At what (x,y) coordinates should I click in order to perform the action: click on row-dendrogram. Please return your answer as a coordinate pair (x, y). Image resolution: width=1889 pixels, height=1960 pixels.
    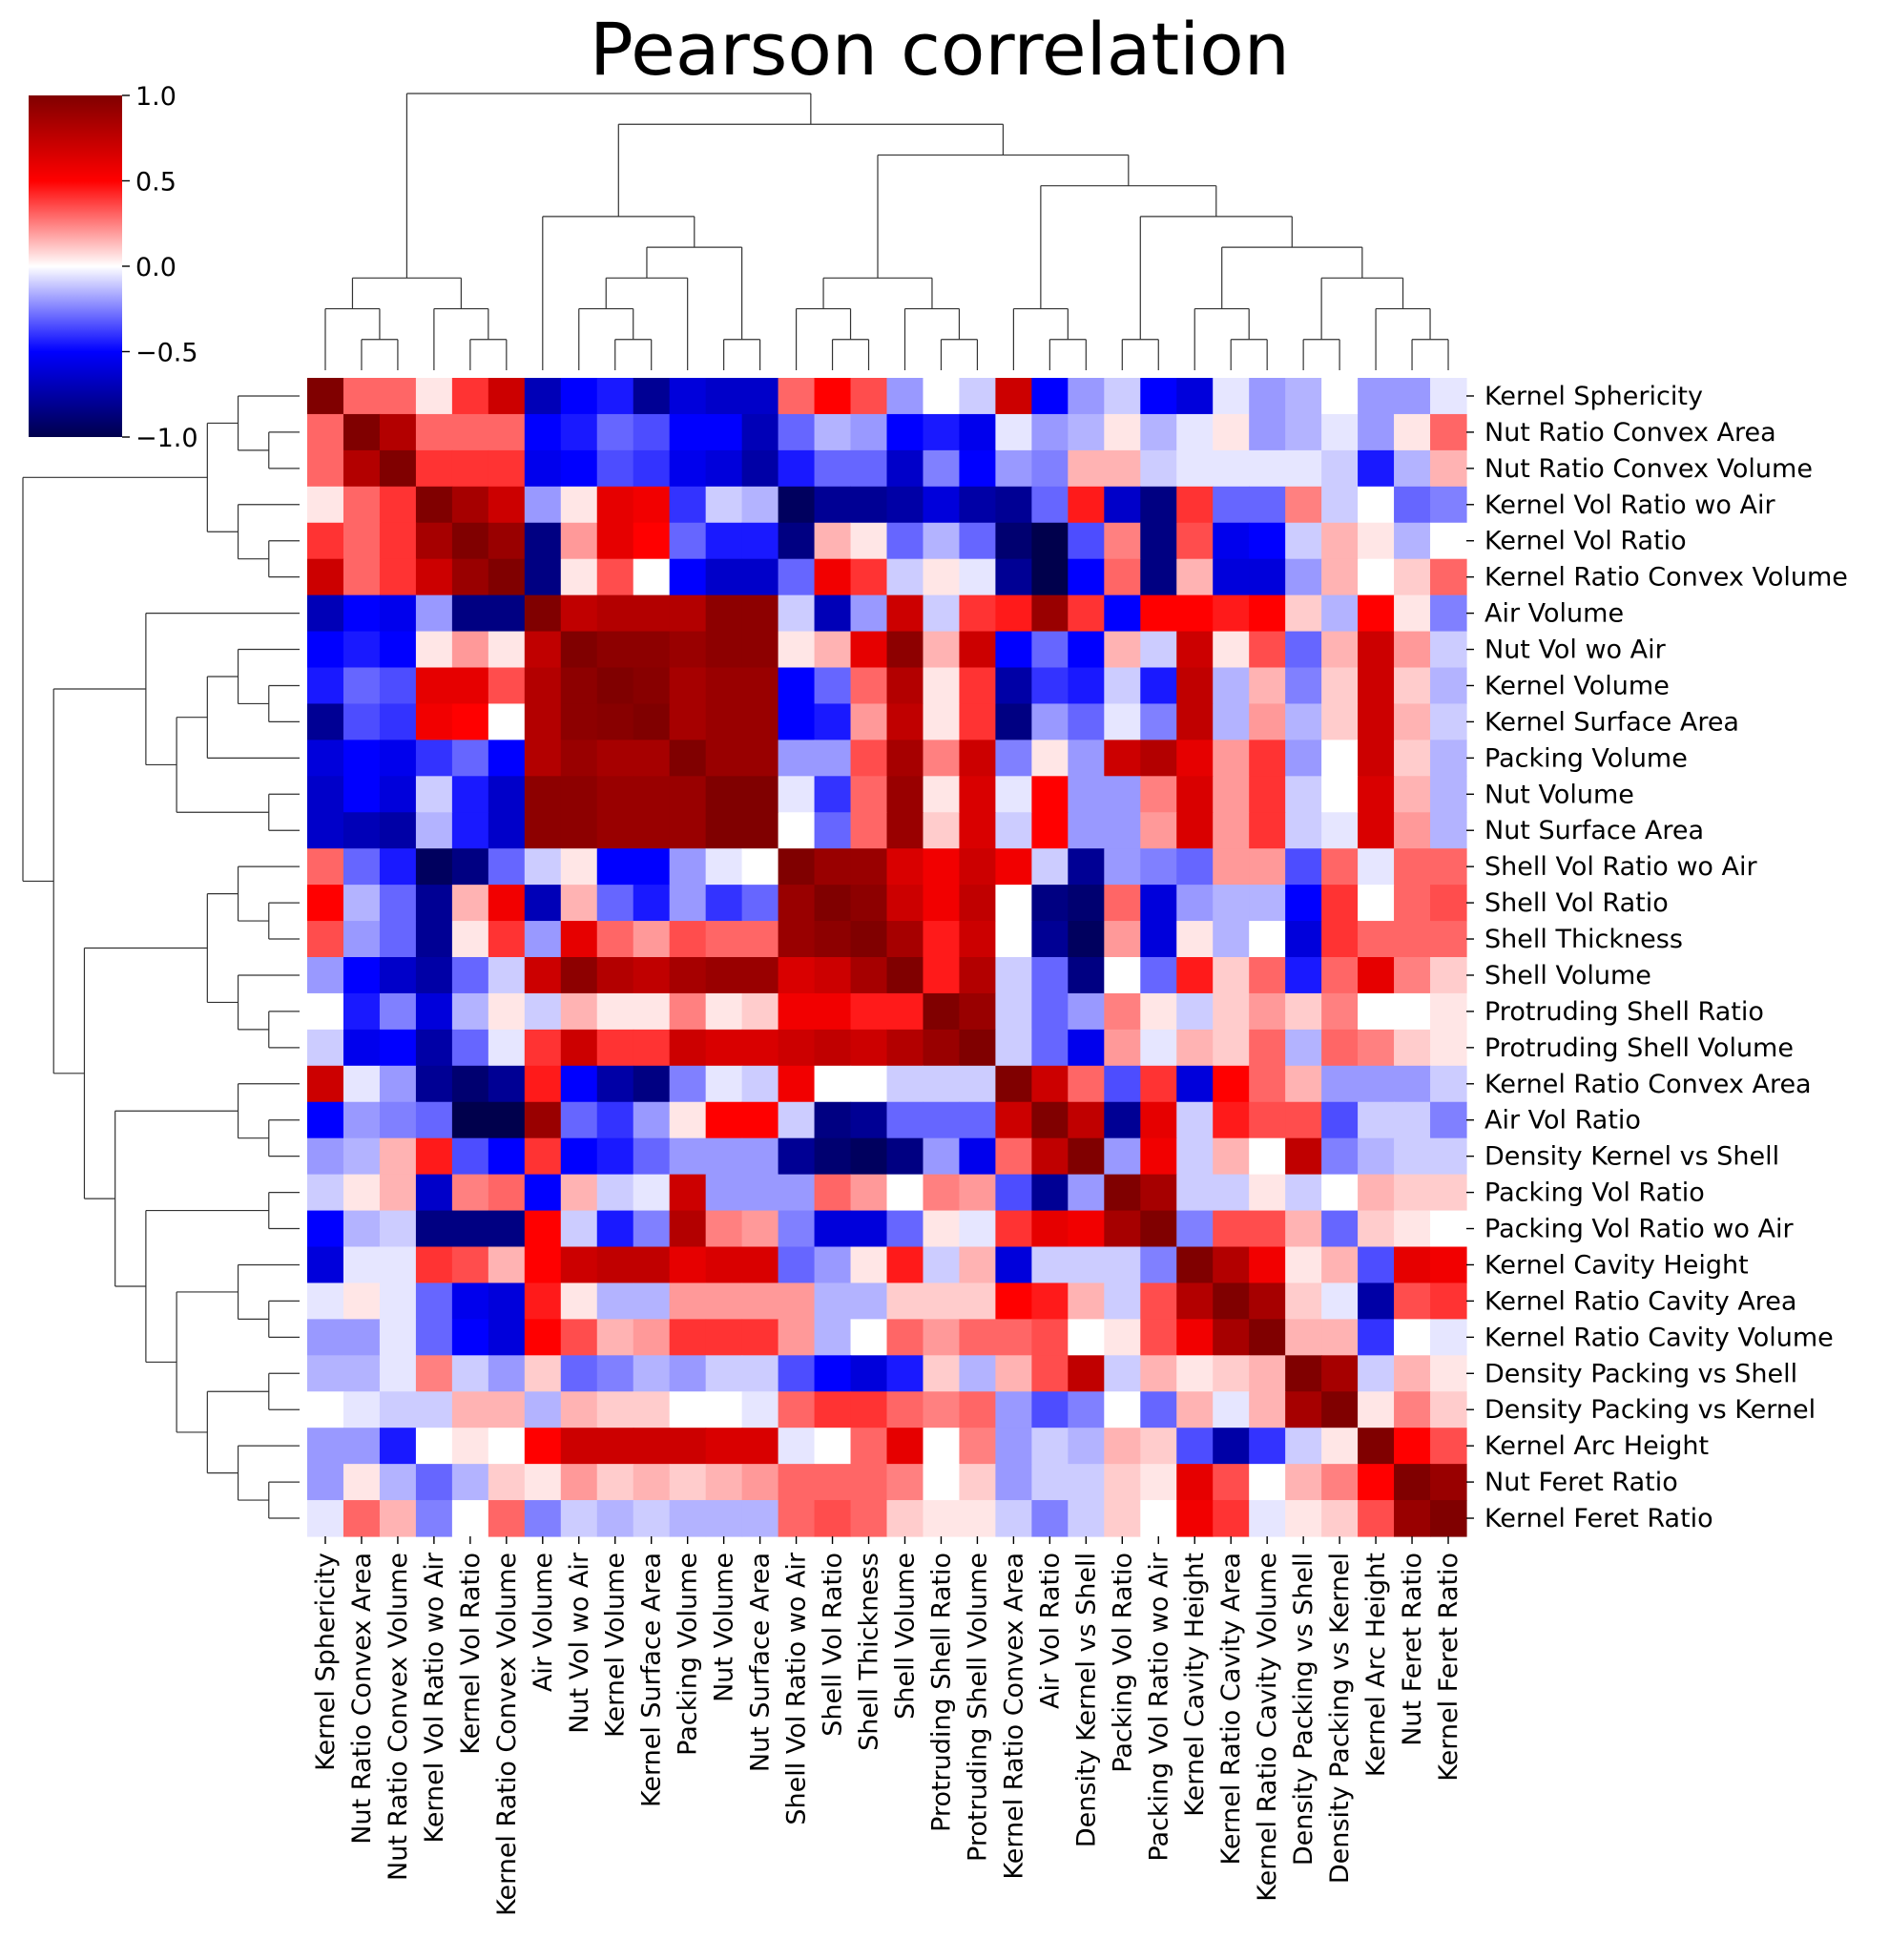
    Looking at the image, I should click on (161, 957).